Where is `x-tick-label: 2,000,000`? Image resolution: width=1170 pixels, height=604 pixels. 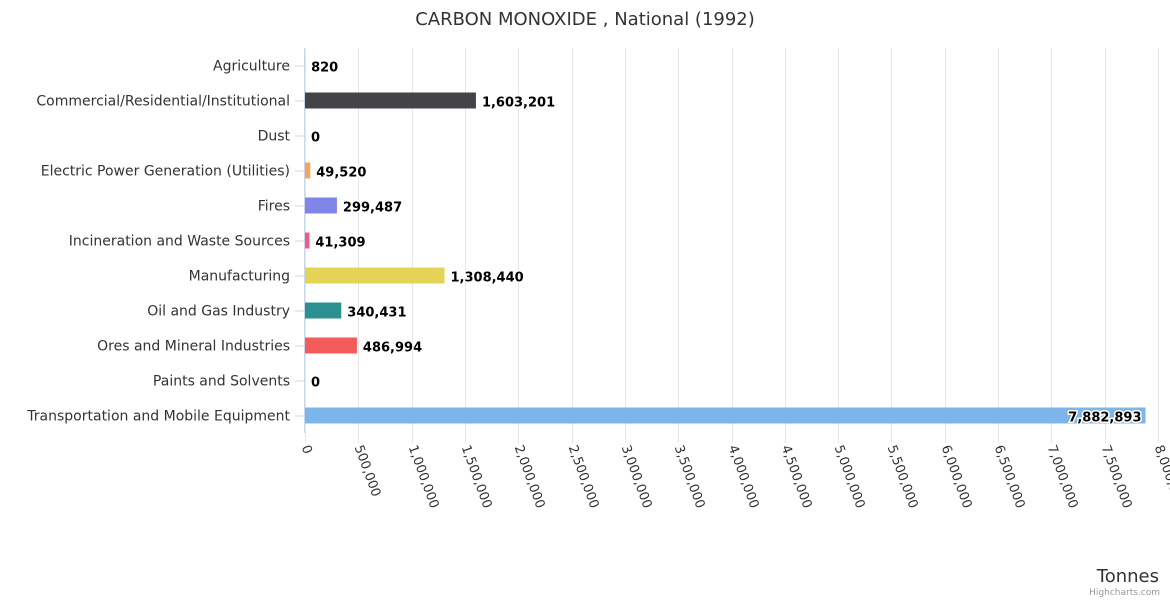
x-tick-label: 2,000,000 is located at coordinates (529, 476).